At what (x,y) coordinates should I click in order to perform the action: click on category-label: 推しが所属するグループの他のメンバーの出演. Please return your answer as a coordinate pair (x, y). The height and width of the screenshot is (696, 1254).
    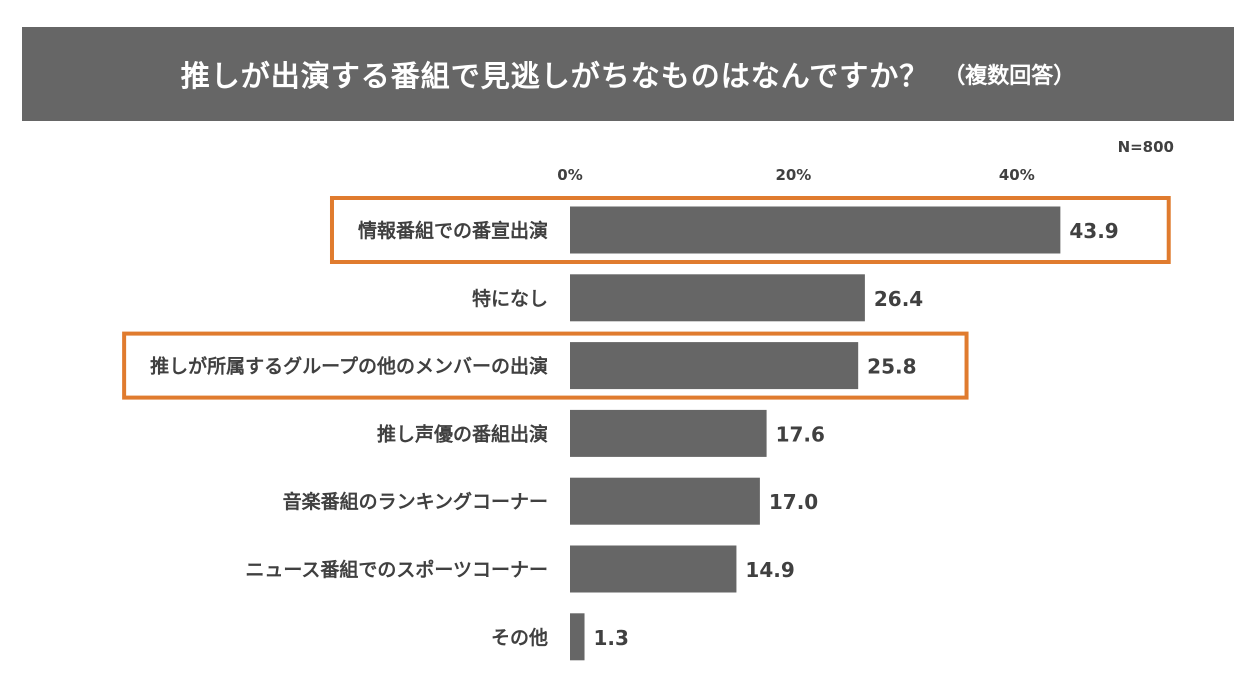
    Looking at the image, I should click on (349, 366).